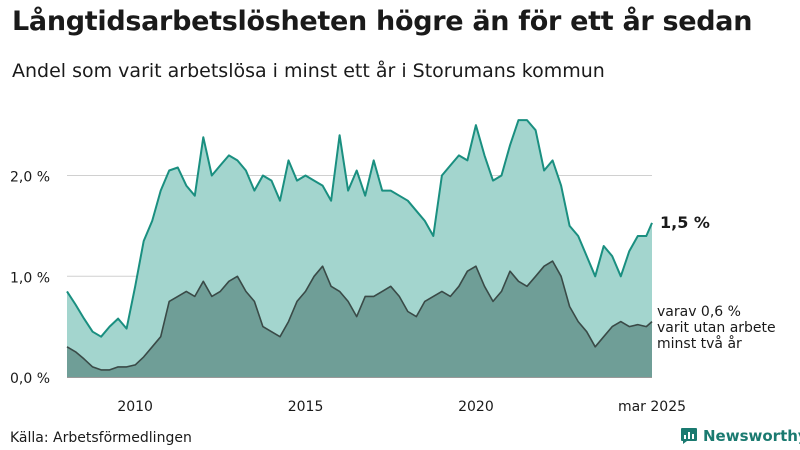 Image resolution: width=800 pixels, height=450 pixels. Describe the element at coordinates (699, 343) in the screenshot. I see `sub-end-label-line: minst två år` at that location.